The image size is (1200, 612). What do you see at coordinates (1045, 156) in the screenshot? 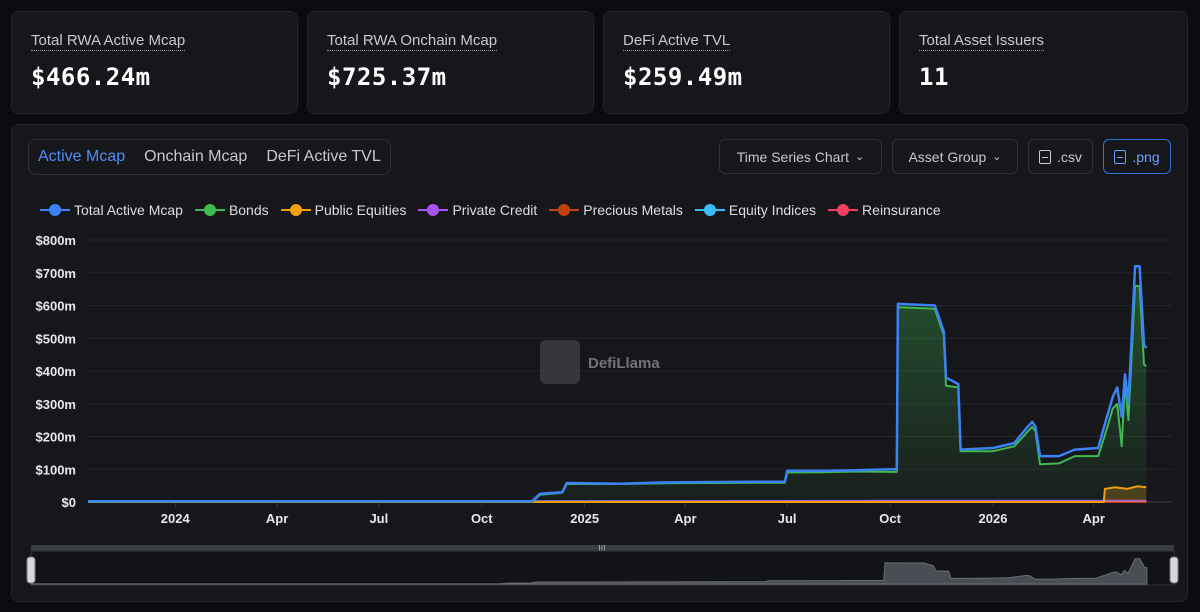
I see `file-download-icon` at bounding box center [1045, 156].